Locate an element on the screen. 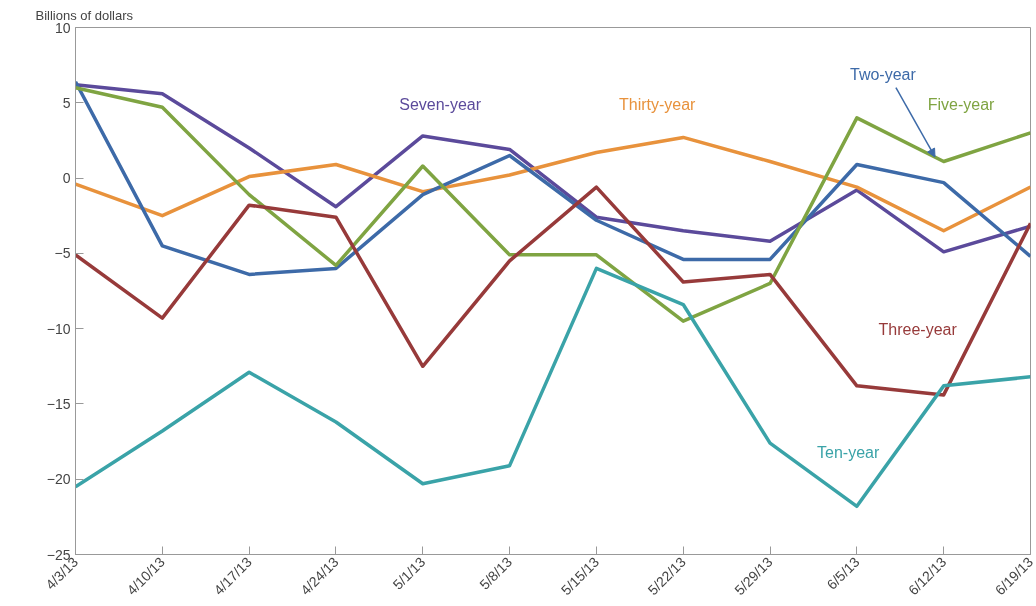  y-tick-label: −5 is located at coordinates (62, 253).